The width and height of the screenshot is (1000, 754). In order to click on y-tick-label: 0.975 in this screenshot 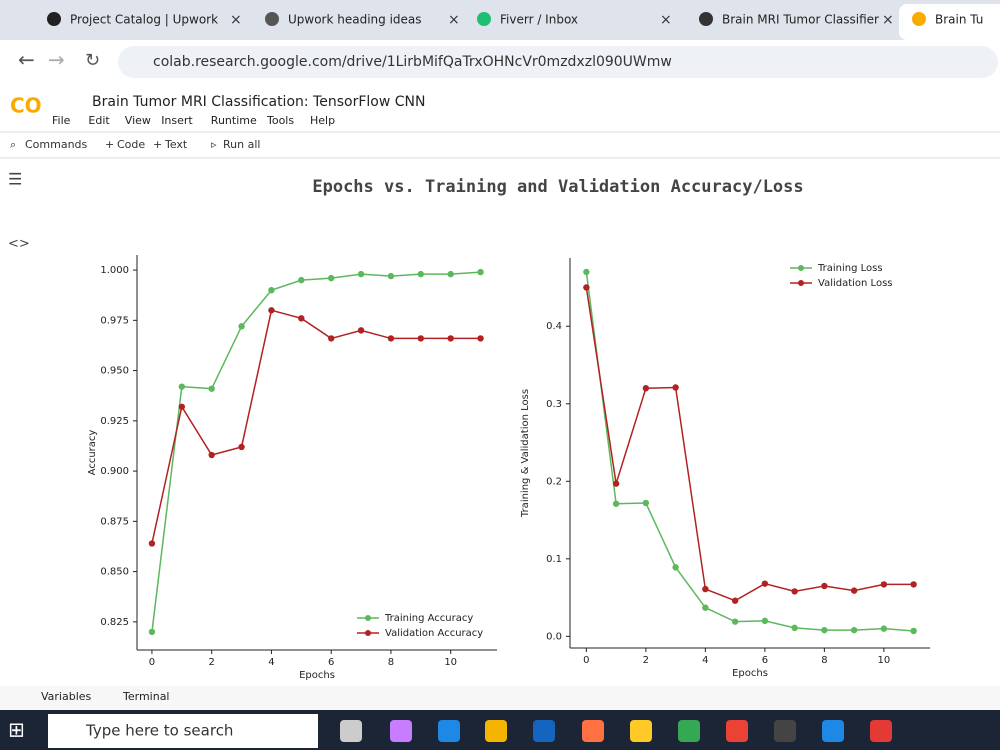, I will do `click(114, 320)`.